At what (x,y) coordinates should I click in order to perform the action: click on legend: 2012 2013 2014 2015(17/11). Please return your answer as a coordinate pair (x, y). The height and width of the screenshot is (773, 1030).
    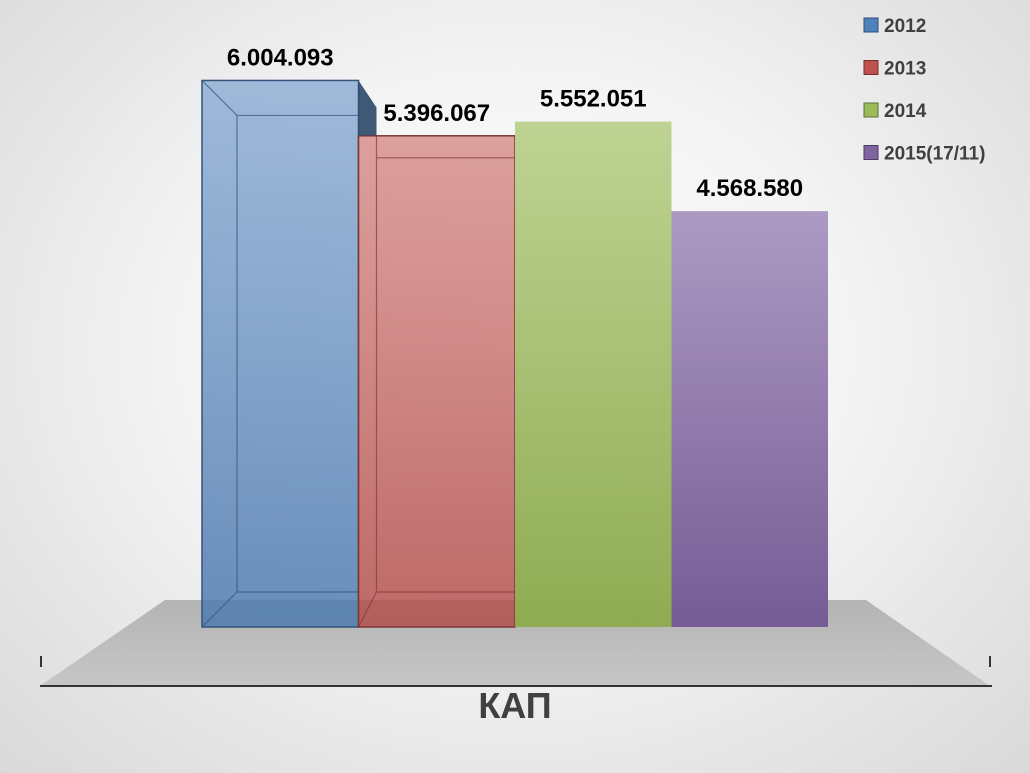
    Looking at the image, I should click on (924, 90).